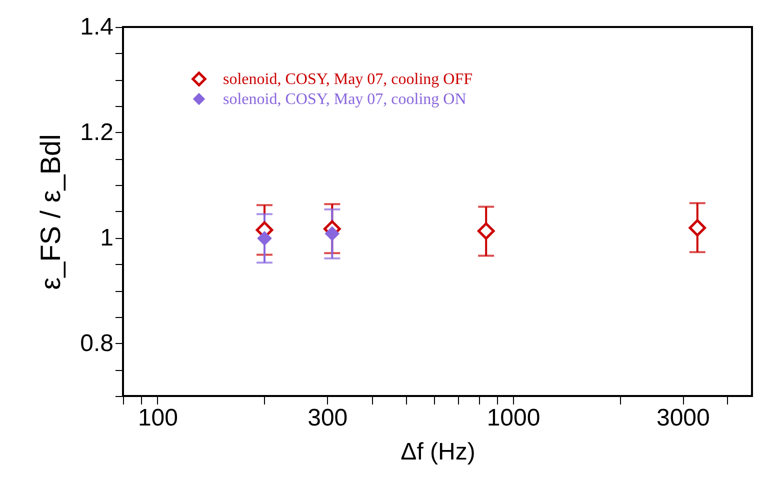 Image resolution: width=766 pixels, height=491 pixels. What do you see at coordinates (107, 238) in the screenshot?
I see `y-tick-label: 1` at bounding box center [107, 238].